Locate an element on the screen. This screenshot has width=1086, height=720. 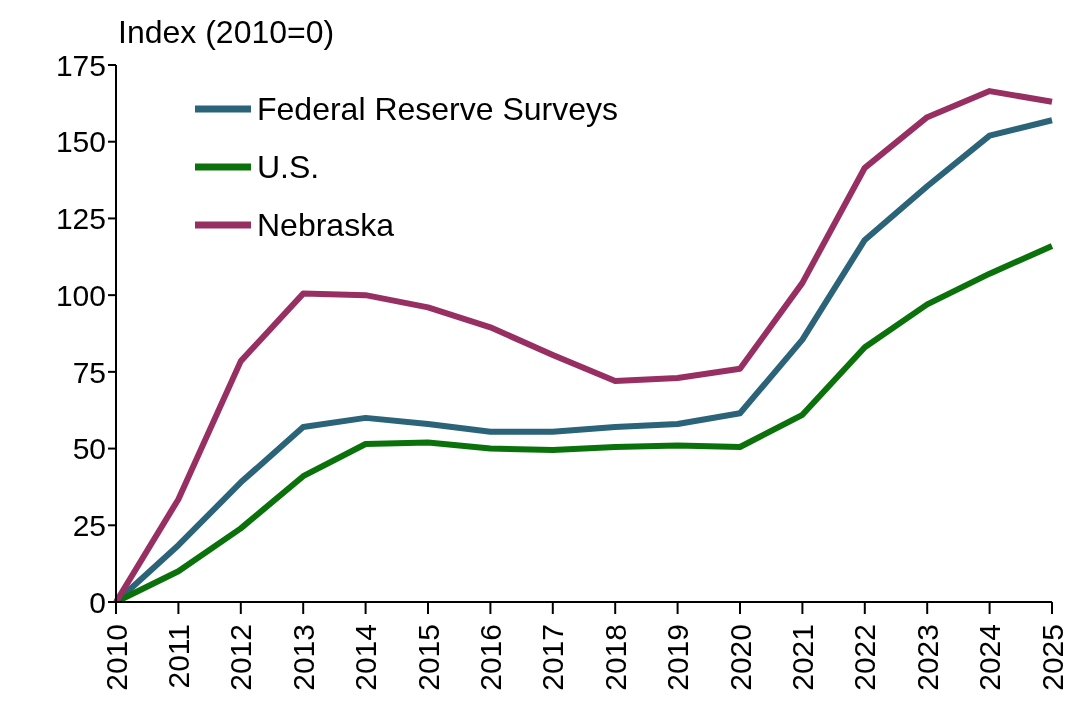
y-tick-label: 25 is located at coordinates (89, 525).